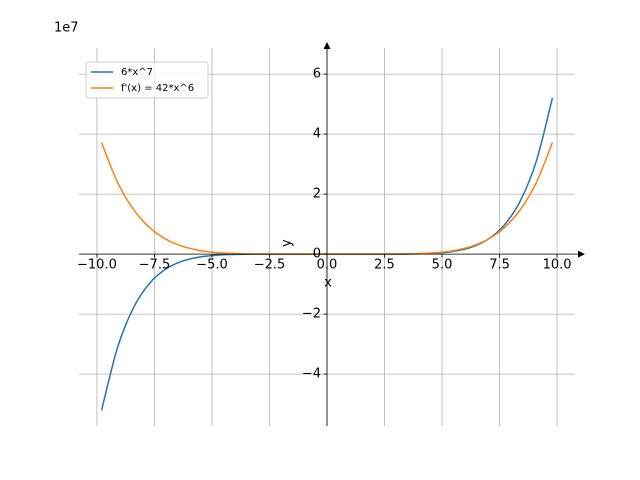  I want to click on x-tick-label: −7.5, so click(155, 265).